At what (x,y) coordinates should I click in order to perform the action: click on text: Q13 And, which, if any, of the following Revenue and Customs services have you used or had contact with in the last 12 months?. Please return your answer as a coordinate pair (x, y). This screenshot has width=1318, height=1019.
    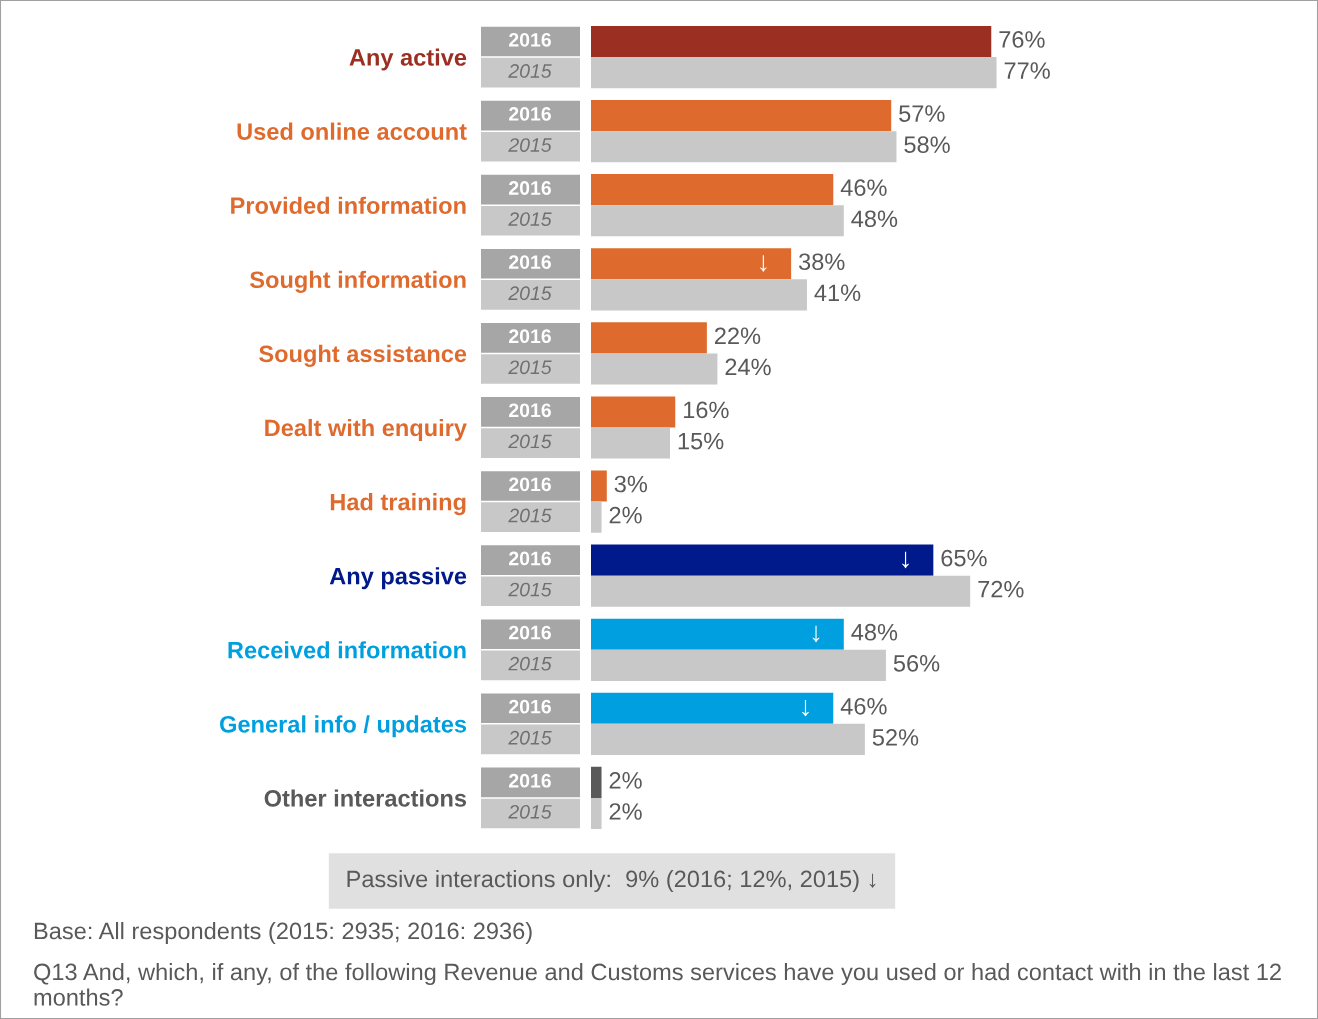
    Looking at the image, I should click on (657, 984).